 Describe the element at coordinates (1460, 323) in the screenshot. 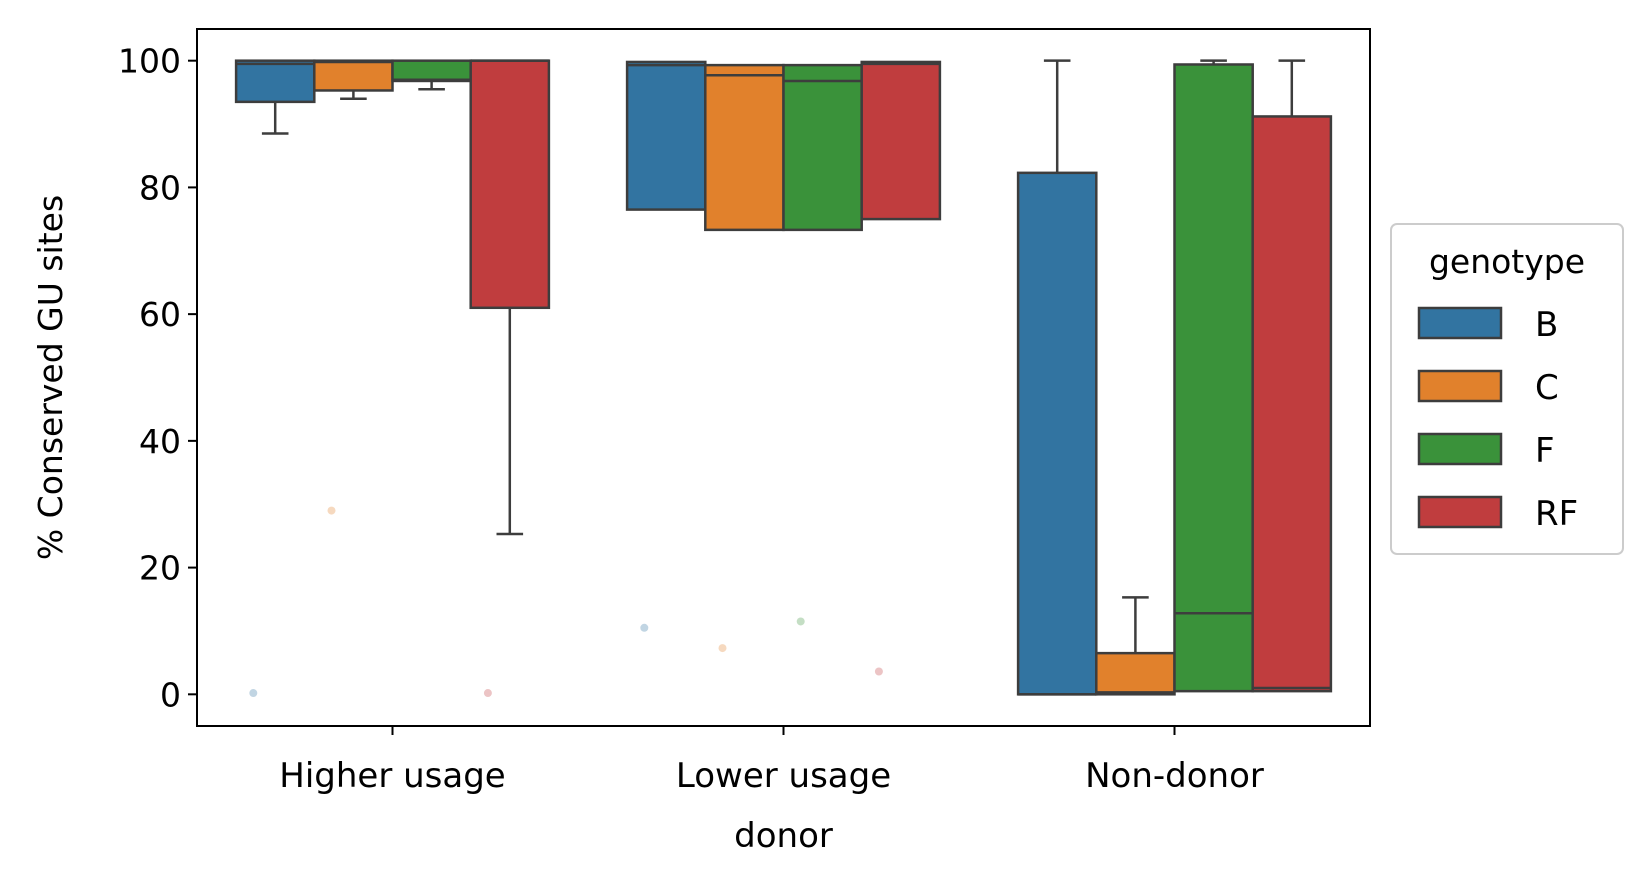

I see `legend-swatch-B` at that location.